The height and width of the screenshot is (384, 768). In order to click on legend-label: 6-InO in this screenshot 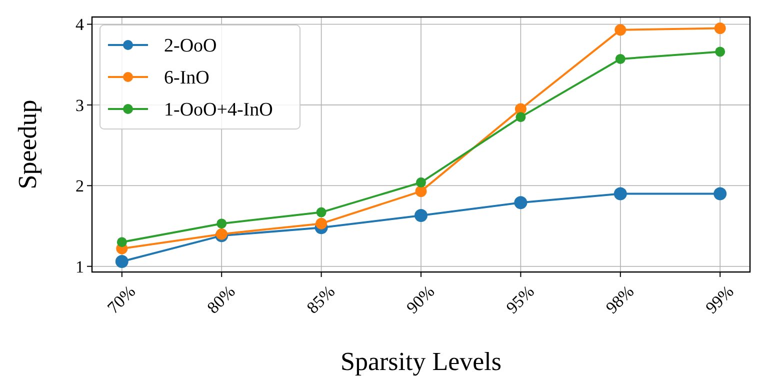, I will do `click(187, 78)`.